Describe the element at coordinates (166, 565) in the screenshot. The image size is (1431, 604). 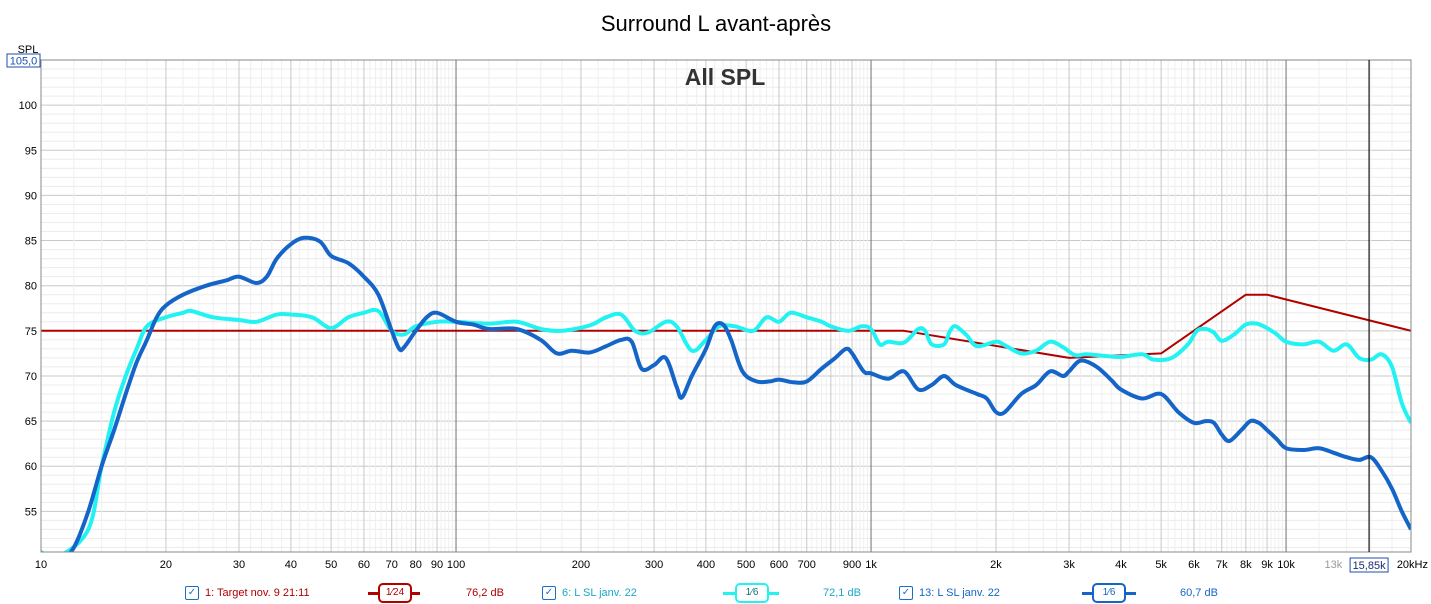
I see `x-tick-label: 20` at that location.